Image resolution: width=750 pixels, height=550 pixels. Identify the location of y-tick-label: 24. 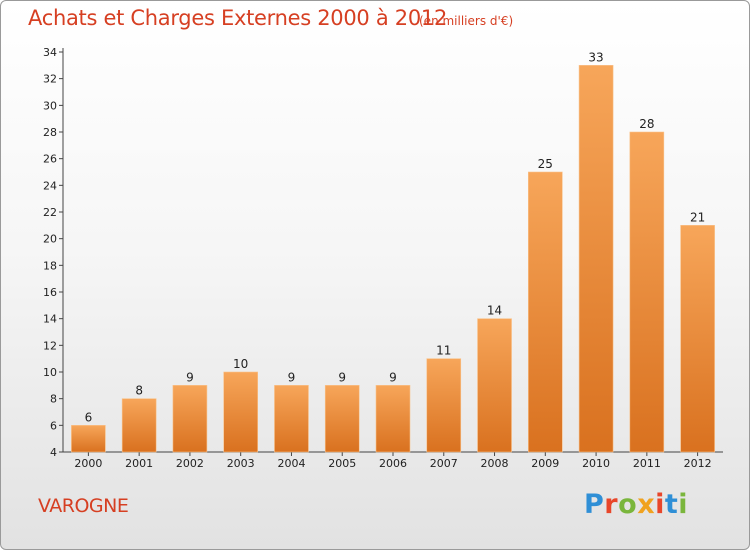
(50, 185).